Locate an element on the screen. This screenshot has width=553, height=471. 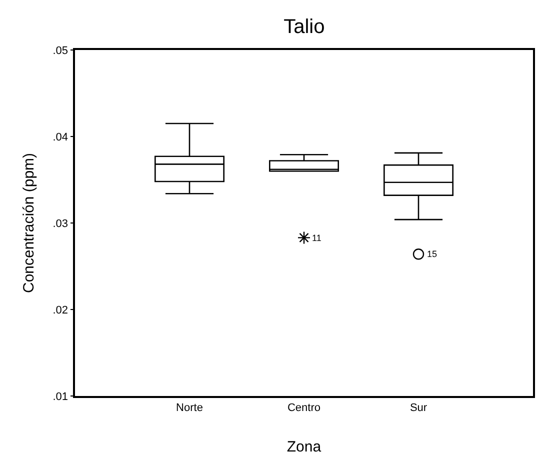
annotation: 15 is located at coordinates (432, 254).